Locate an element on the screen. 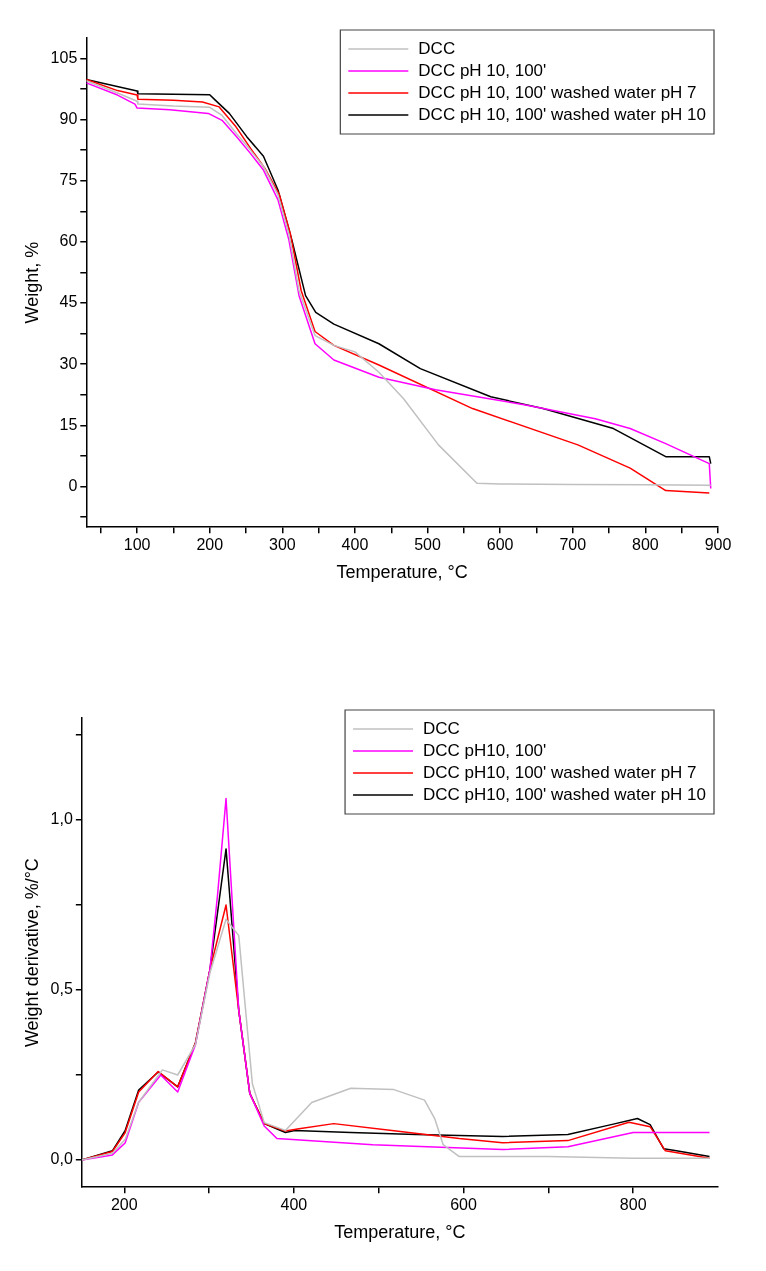  legend-label: DCC pH 10, 100' is located at coordinates (482, 70).